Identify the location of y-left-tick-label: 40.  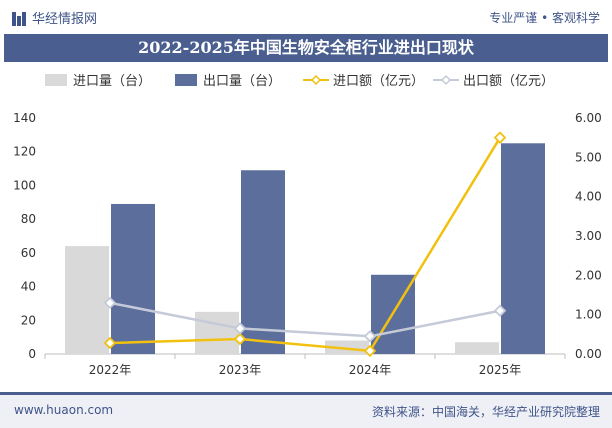
(28, 287).